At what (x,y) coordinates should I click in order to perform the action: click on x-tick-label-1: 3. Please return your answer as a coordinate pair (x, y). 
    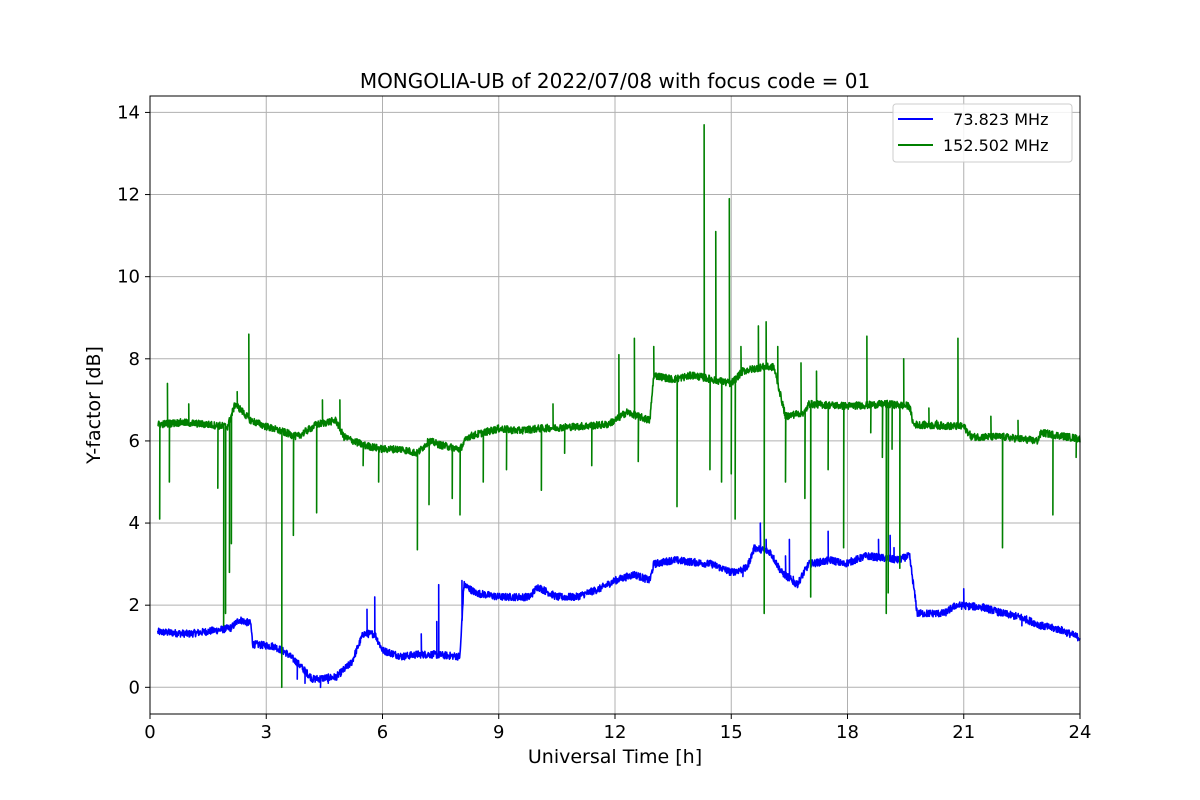
    Looking at the image, I should click on (266, 732).